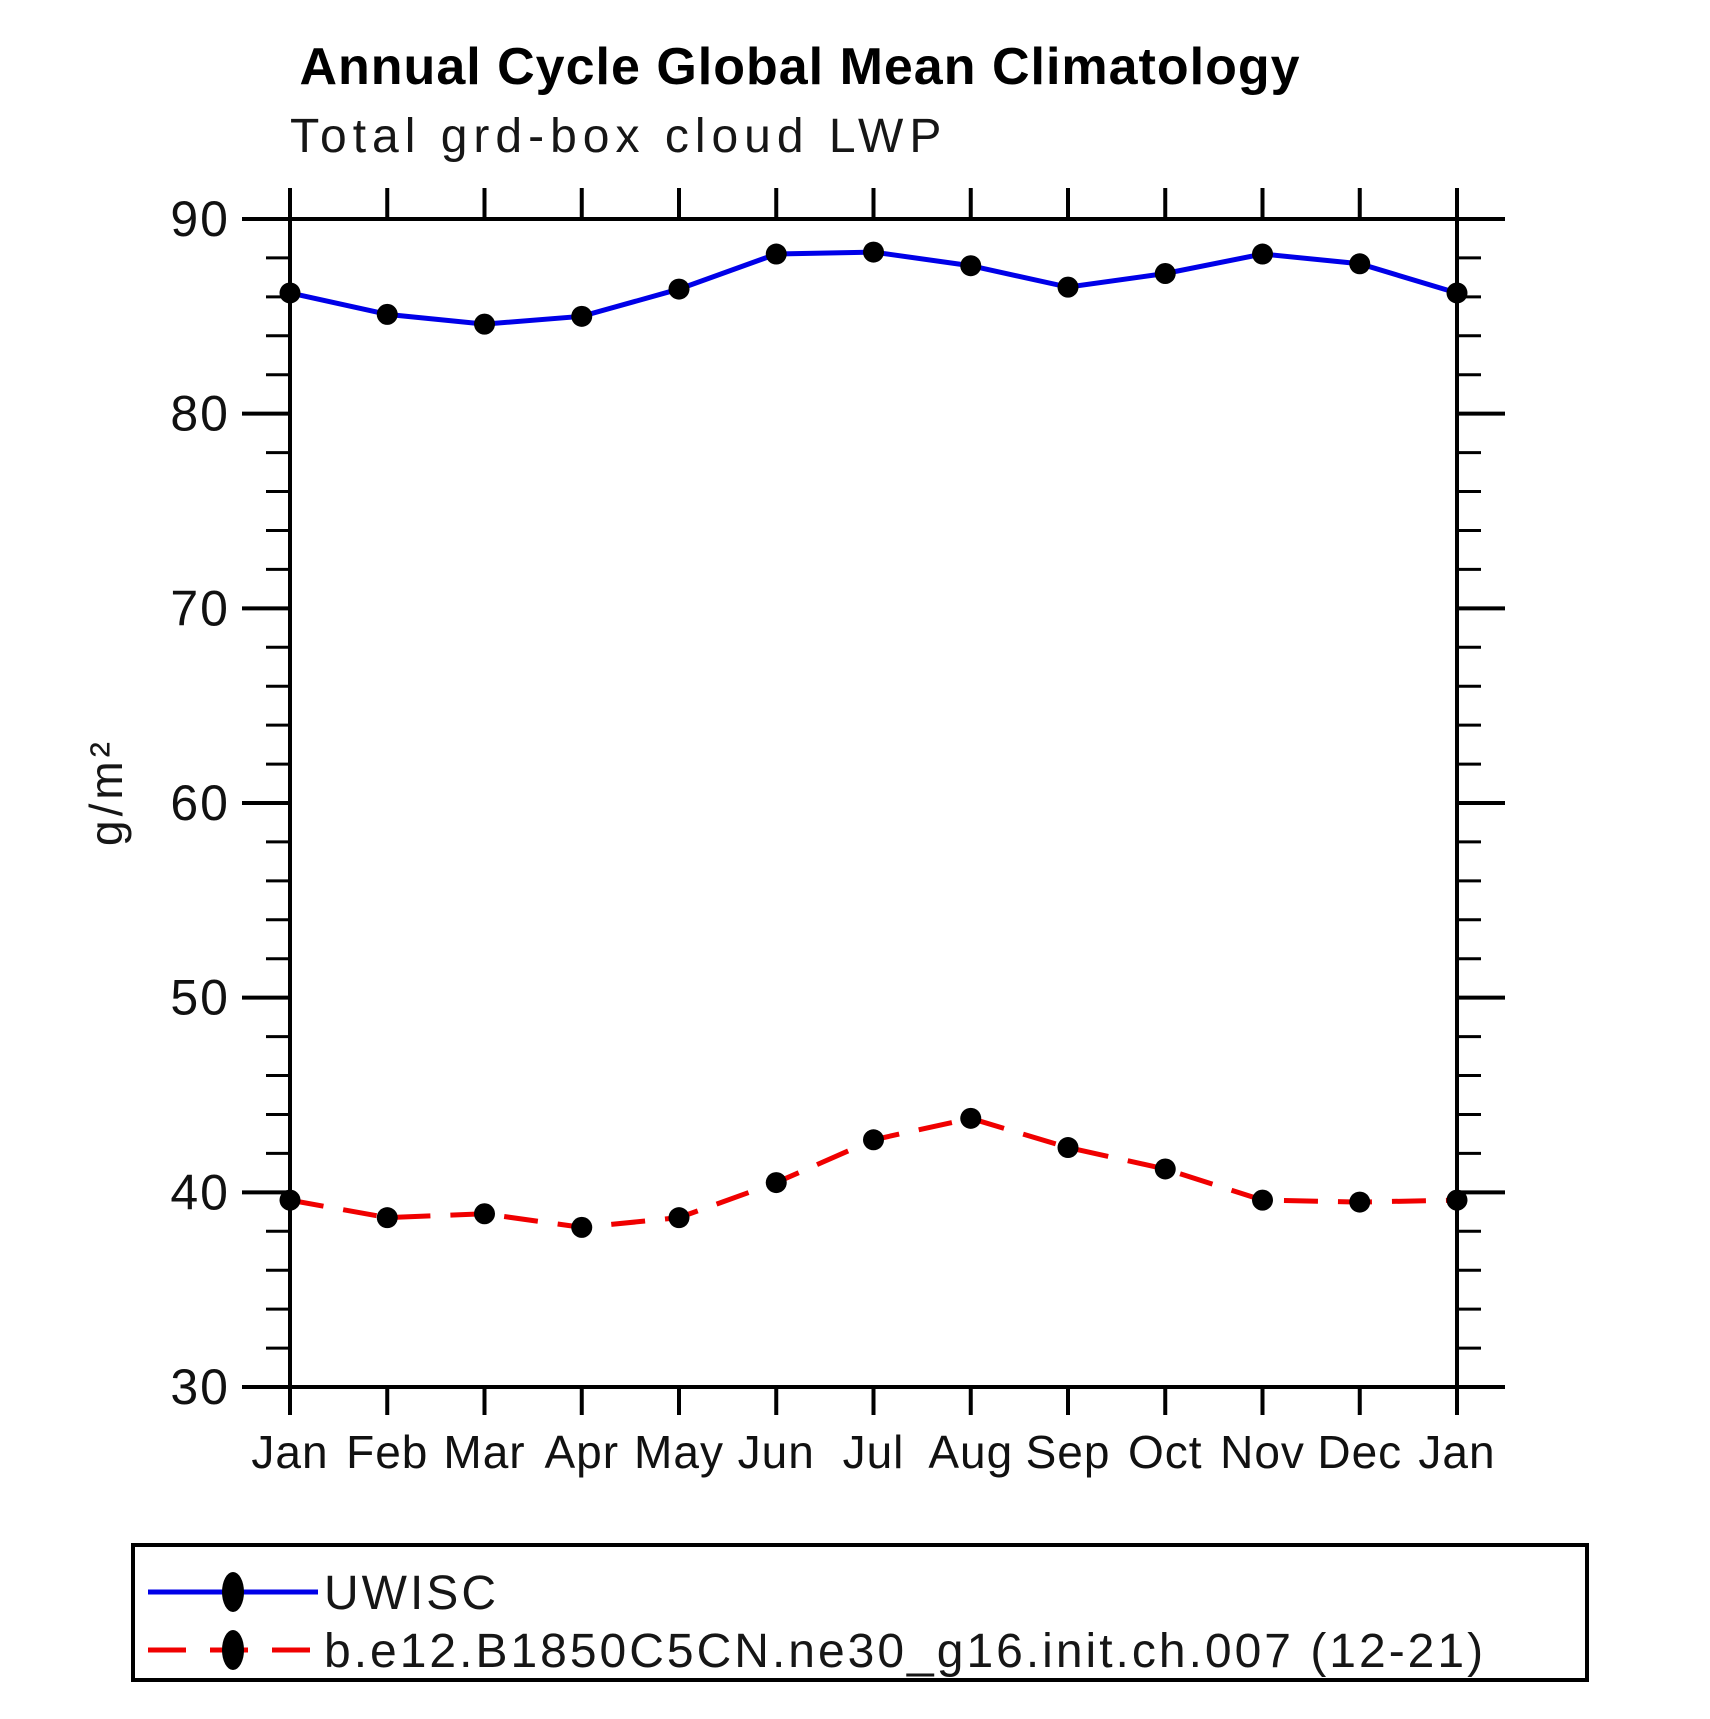  What do you see at coordinates (799, 67) in the screenshot?
I see `chart-title: Annual Cycle Global Mean Climatology` at bounding box center [799, 67].